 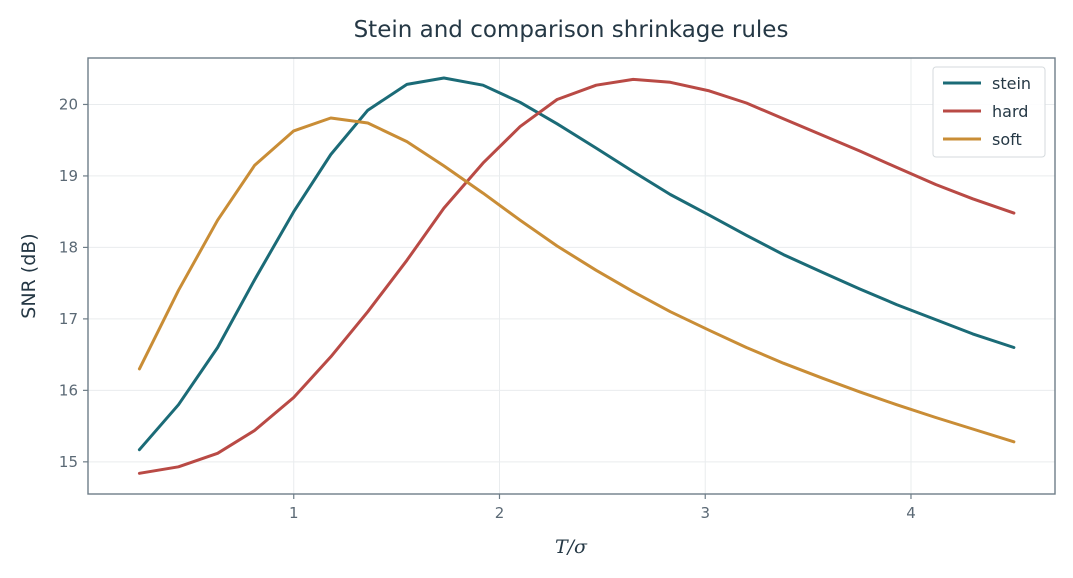 I want to click on y-tick-label: 17, so click(x=68, y=319).